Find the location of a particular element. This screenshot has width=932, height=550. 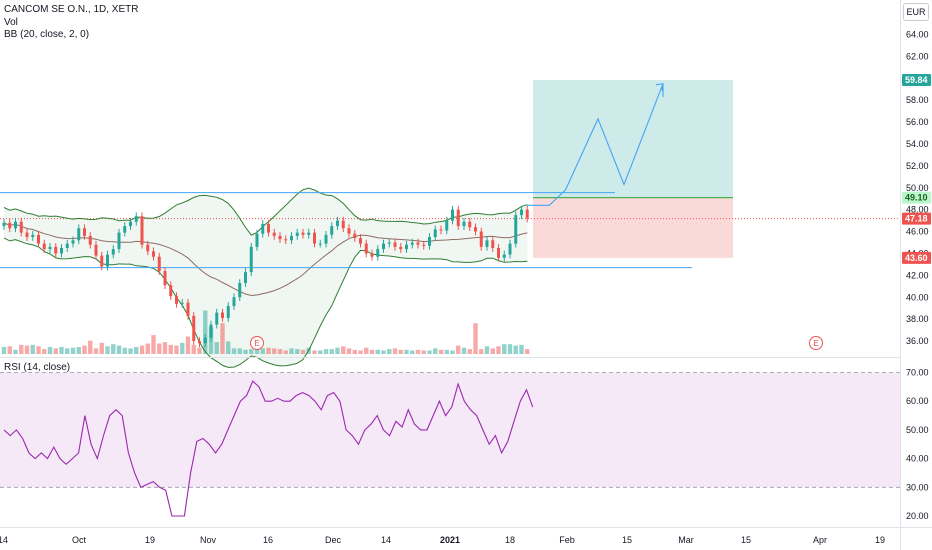

time-tick-label: 19 is located at coordinates (880, 540).